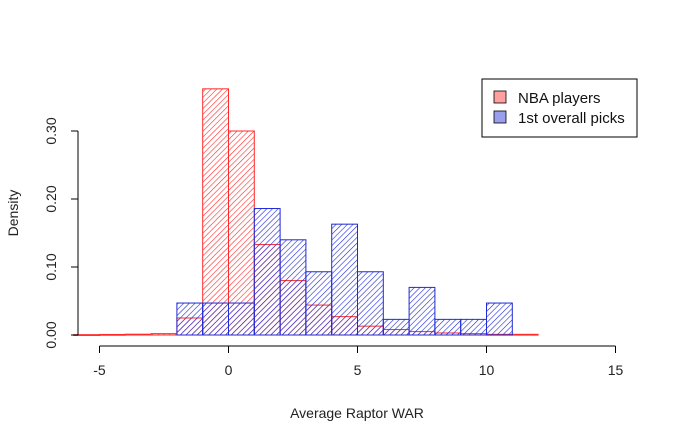 The image size is (678, 443). Describe the element at coordinates (357, 413) in the screenshot. I see `x-axis-label: Average Raptor WAR` at that location.